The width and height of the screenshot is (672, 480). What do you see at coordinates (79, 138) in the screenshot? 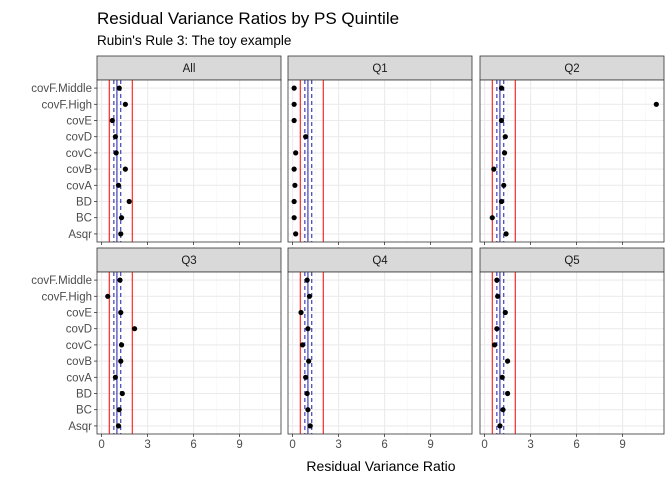
I see `y-tick-label: covD` at bounding box center [79, 138].